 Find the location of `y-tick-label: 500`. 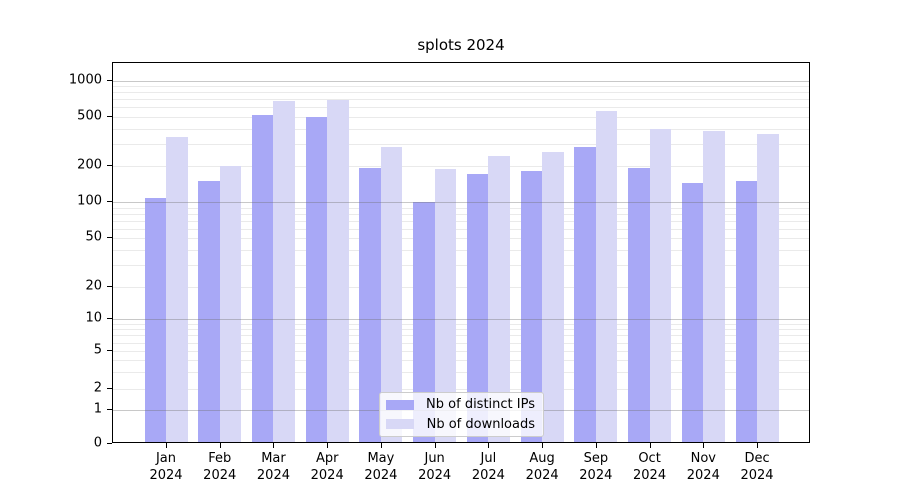

y-tick-label: 500 is located at coordinates (89, 116).